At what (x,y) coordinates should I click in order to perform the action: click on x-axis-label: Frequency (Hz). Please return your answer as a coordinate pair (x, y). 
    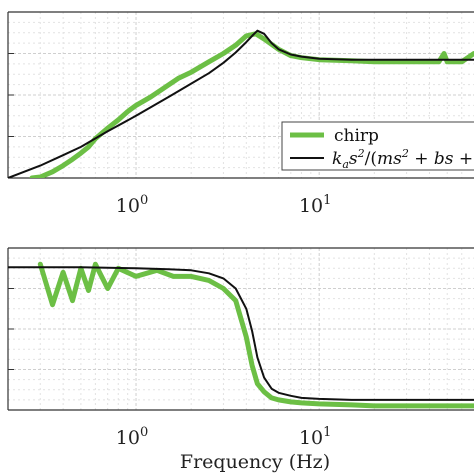
    Looking at the image, I should click on (255, 462).